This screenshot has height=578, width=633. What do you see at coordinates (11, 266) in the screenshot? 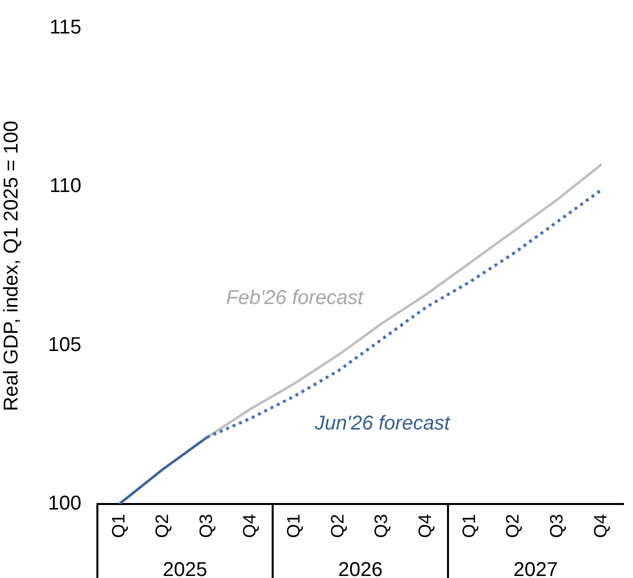
I see `y-axis-title: Real GDP, index, Q1 2025 = 100` at bounding box center [11, 266].